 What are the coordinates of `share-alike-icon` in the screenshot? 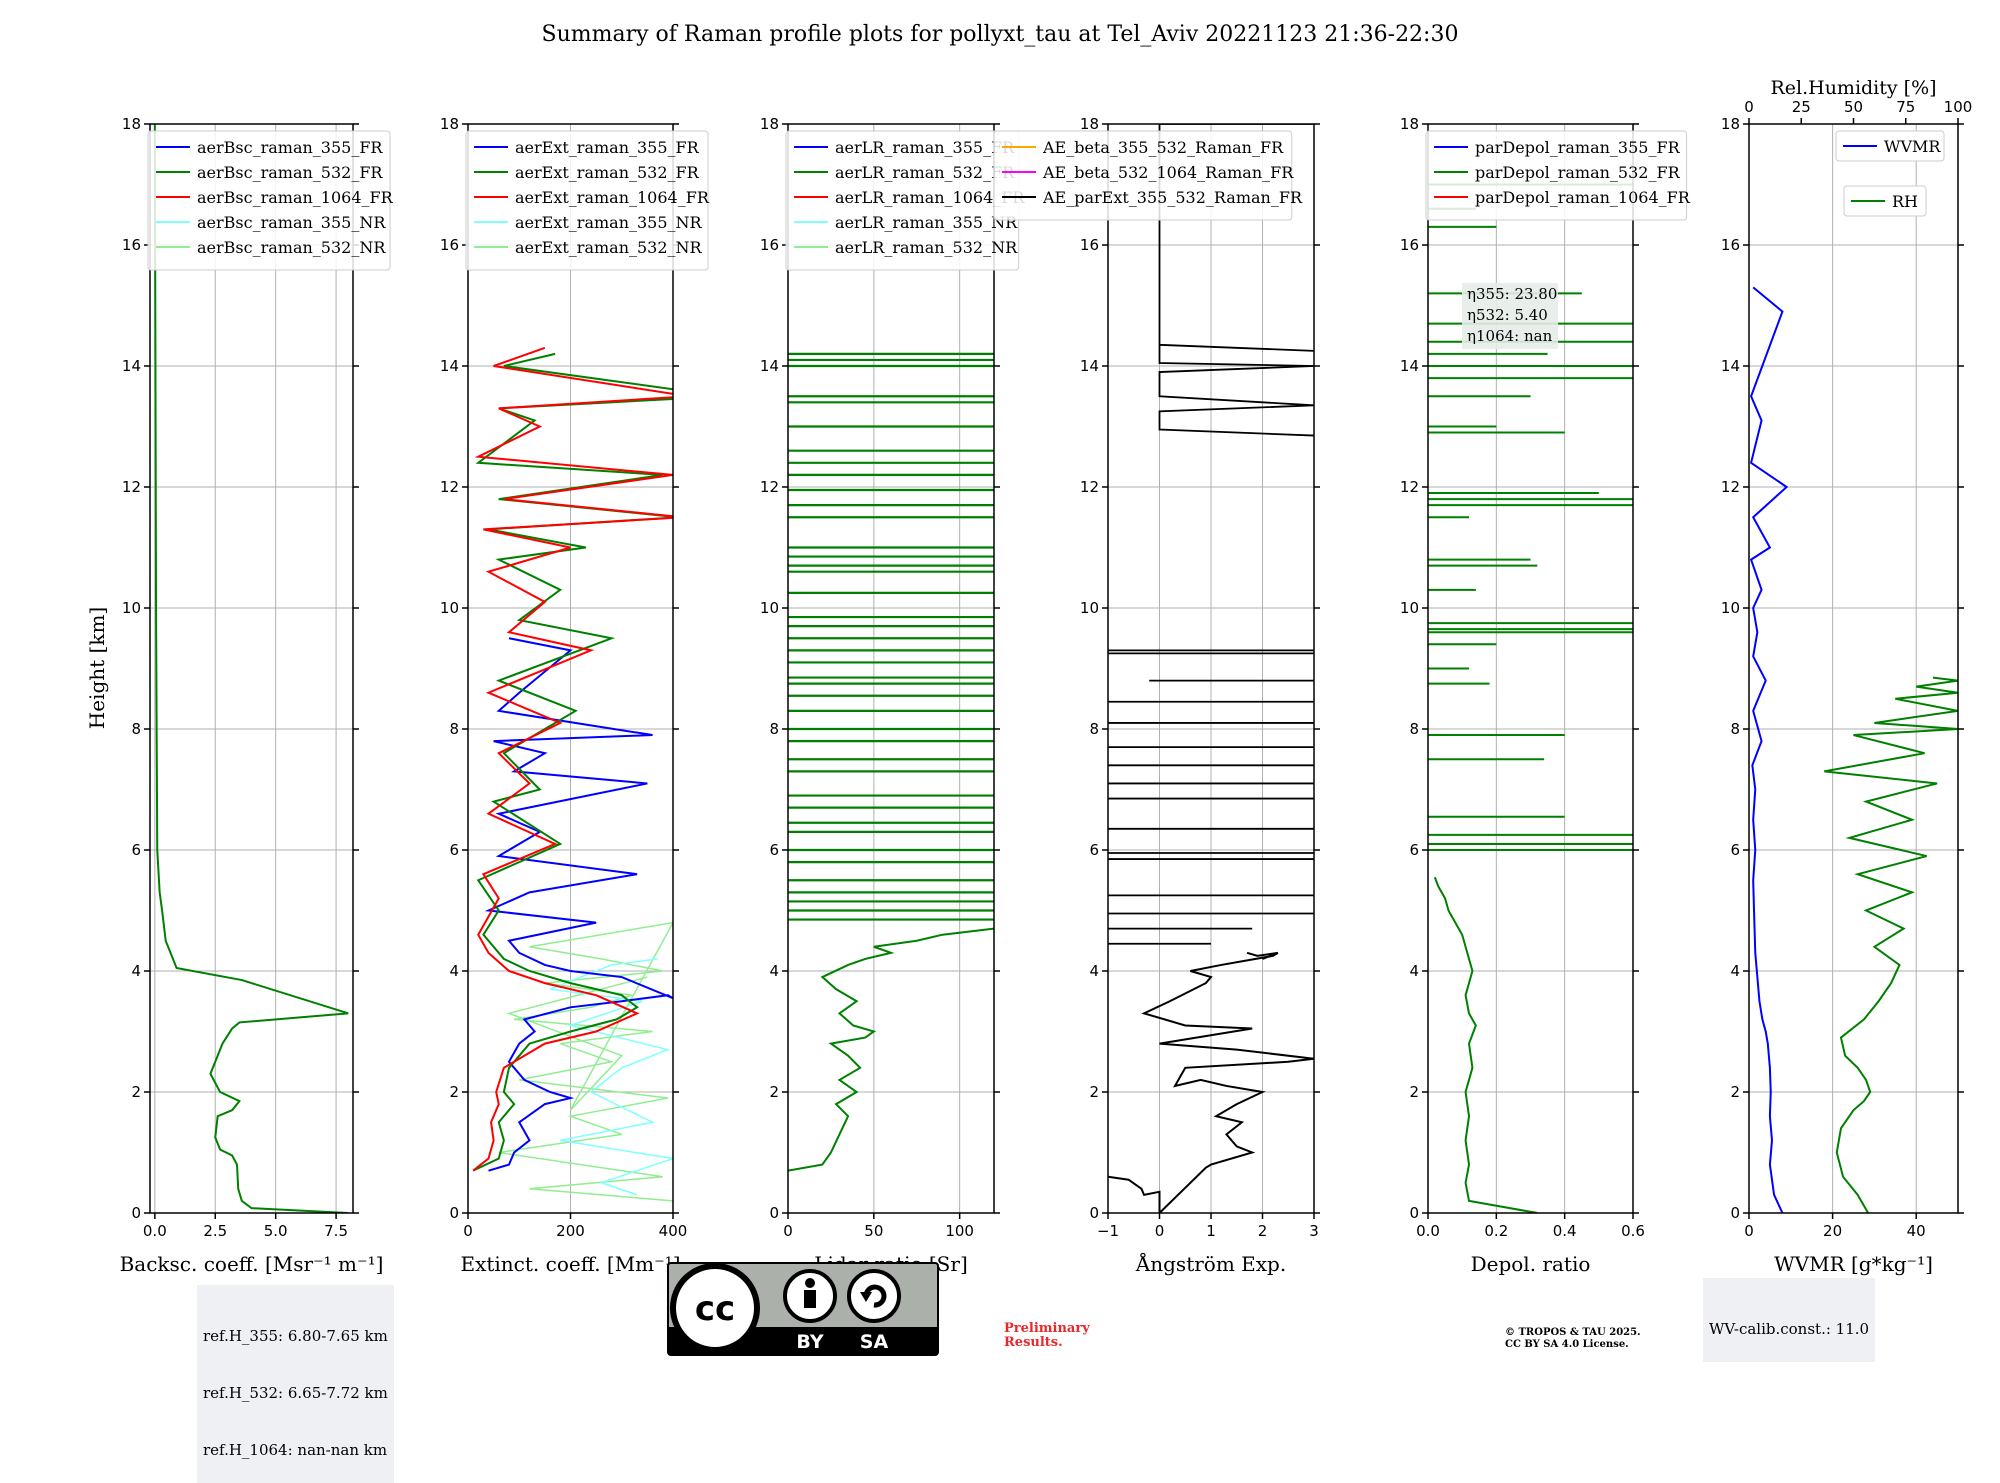 It's located at (874, 1296).